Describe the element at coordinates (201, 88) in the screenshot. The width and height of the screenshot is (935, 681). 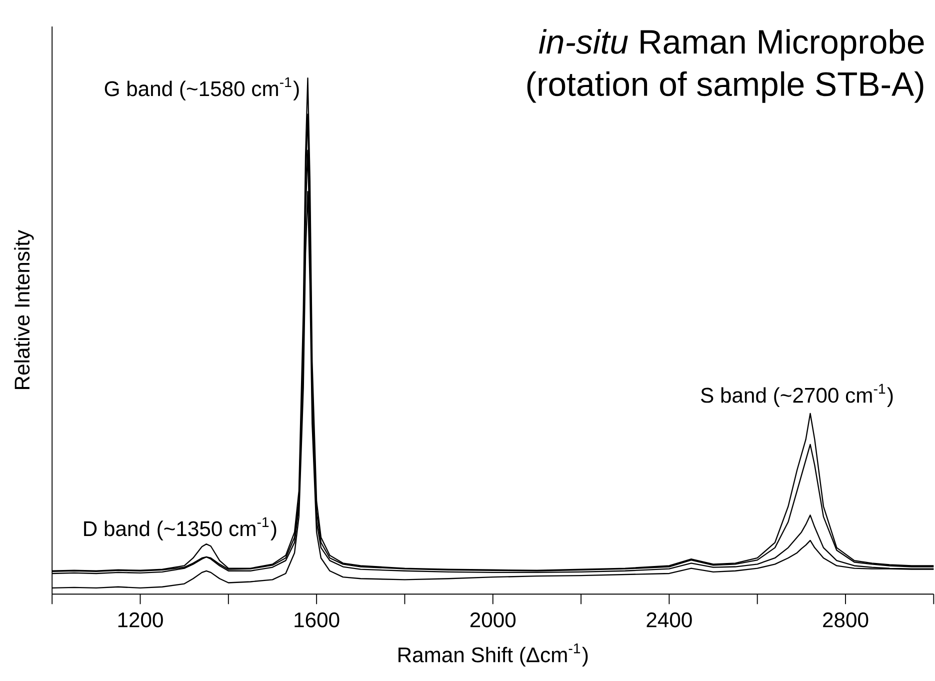
I see `annotation: G band (~1580 cm$^{-1}$)` at that location.